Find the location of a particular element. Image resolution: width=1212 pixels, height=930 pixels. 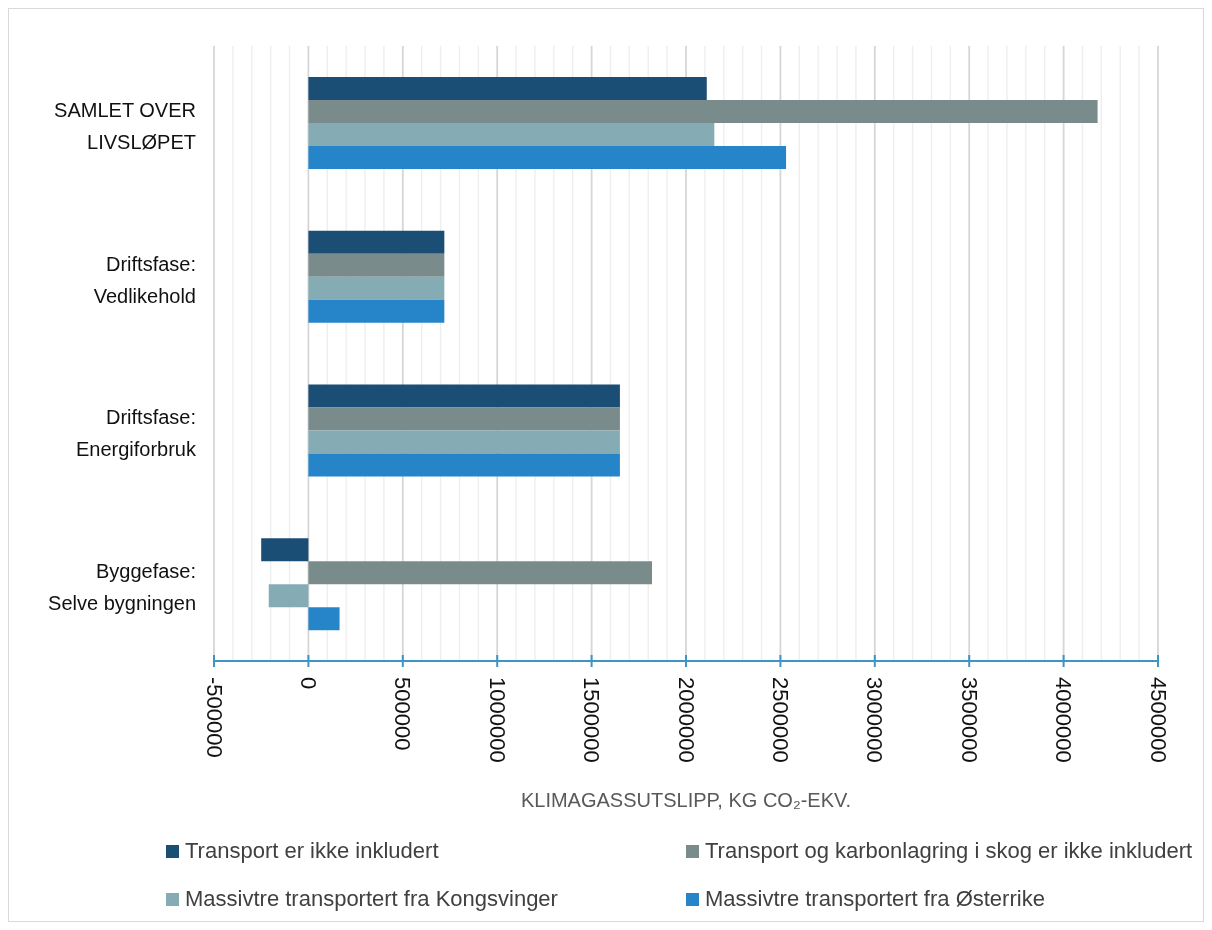

x-tick-label: 2500000 is located at coordinates (780, 720).